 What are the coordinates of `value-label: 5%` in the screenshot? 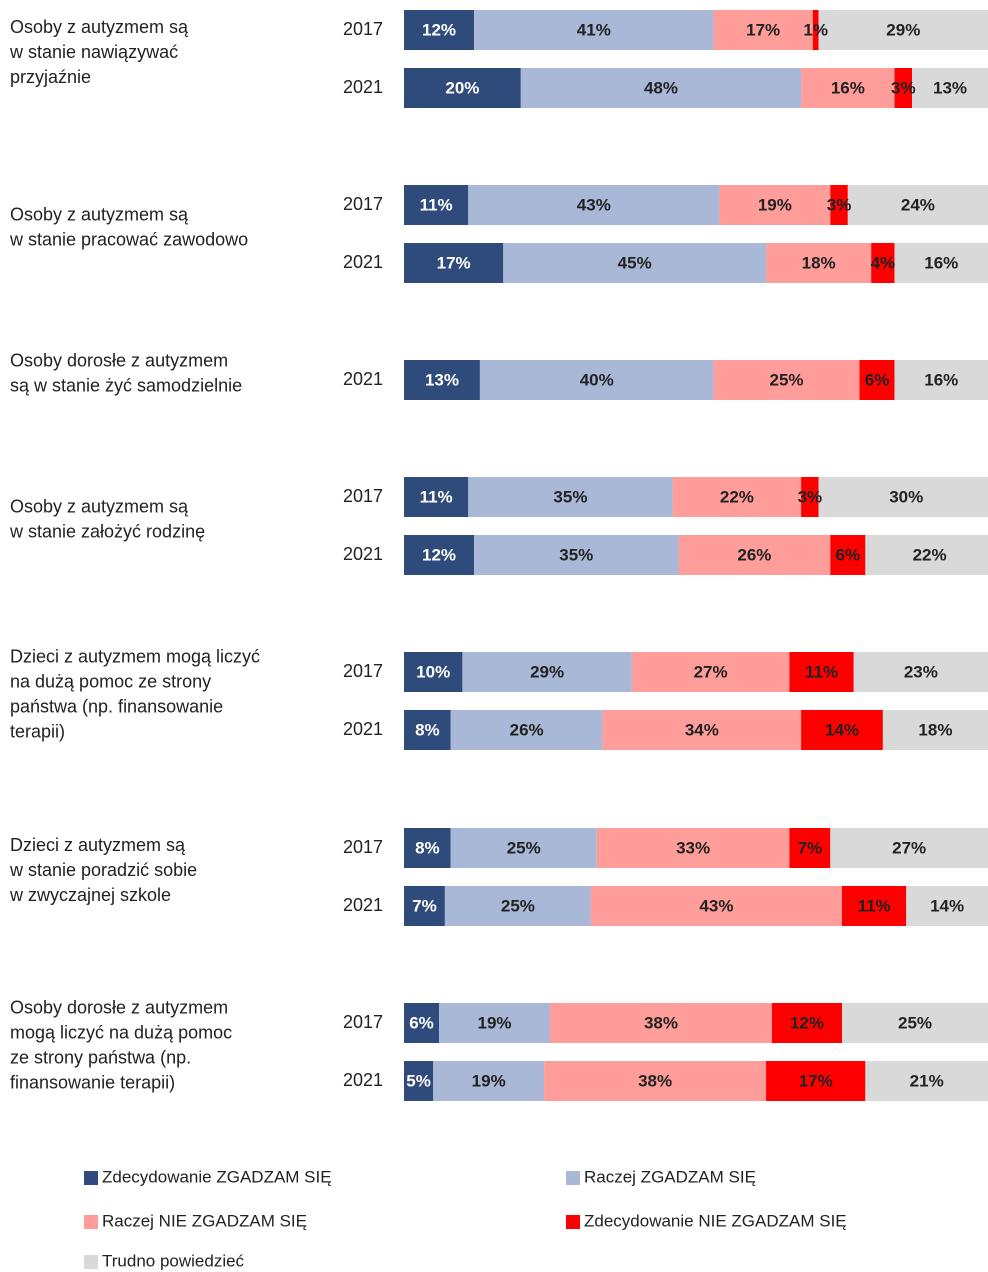 It's located at (418, 1080).